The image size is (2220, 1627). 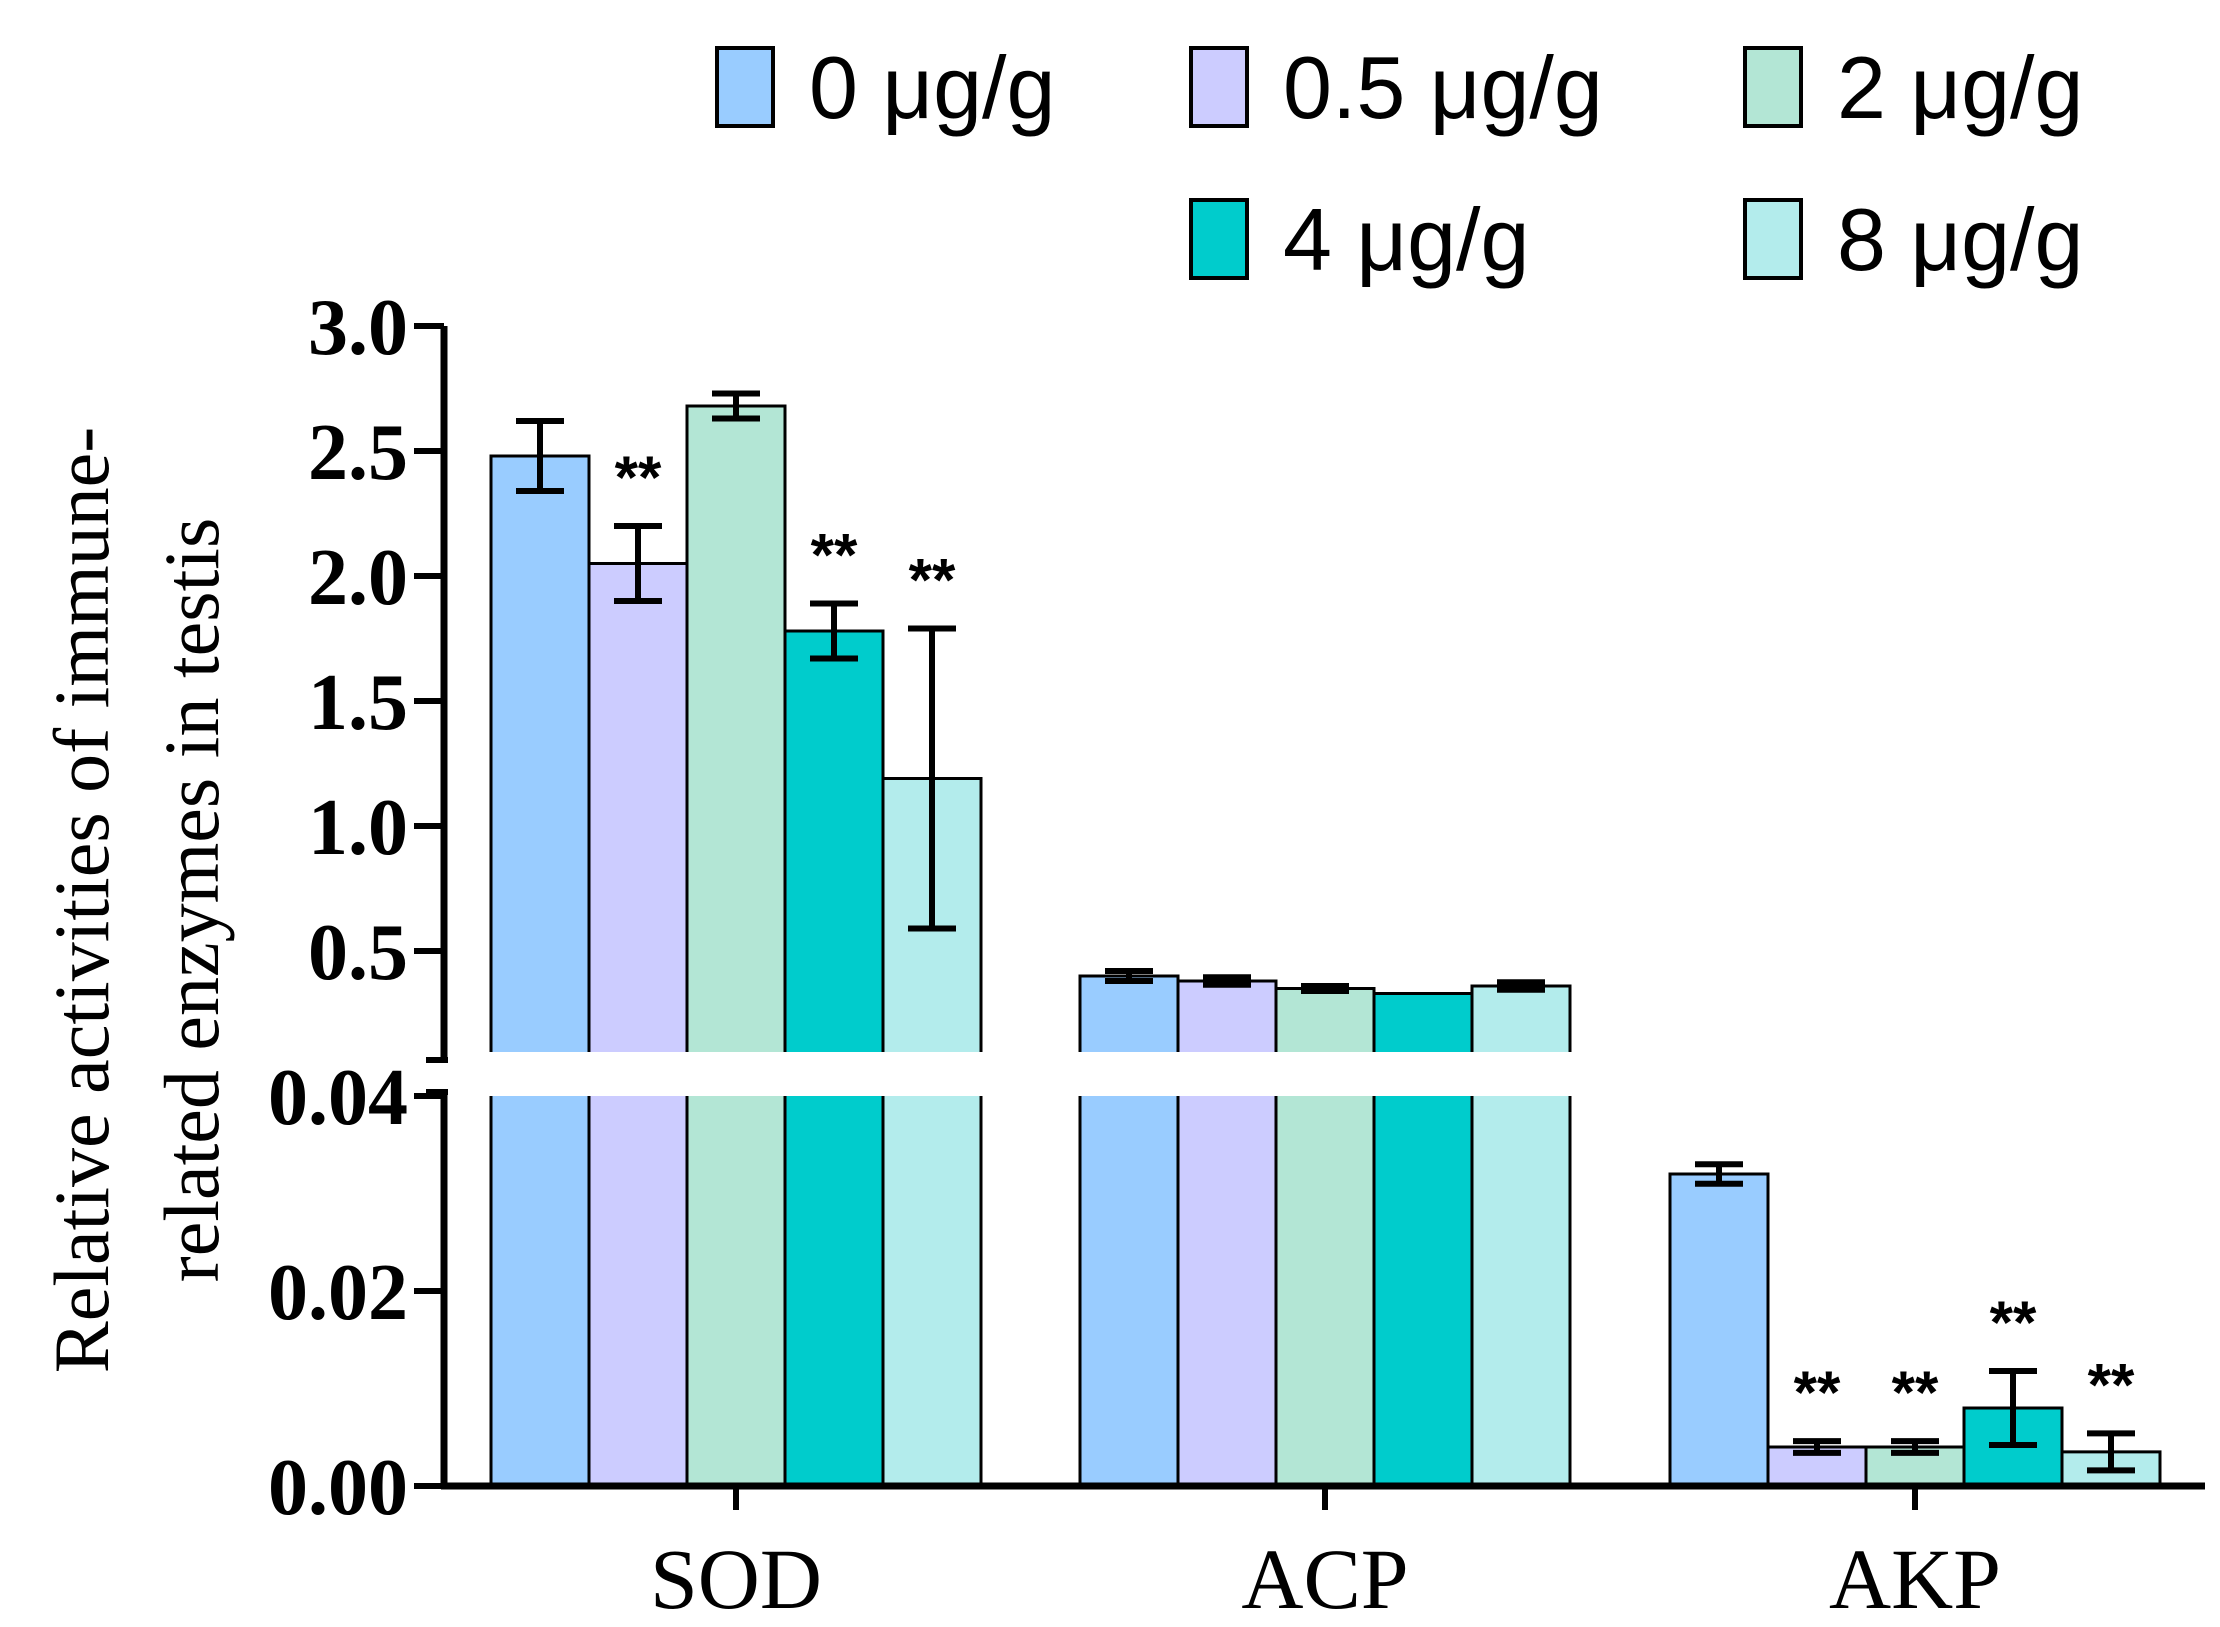 I want to click on axis-break-band, so click(x=1314, y=1074).